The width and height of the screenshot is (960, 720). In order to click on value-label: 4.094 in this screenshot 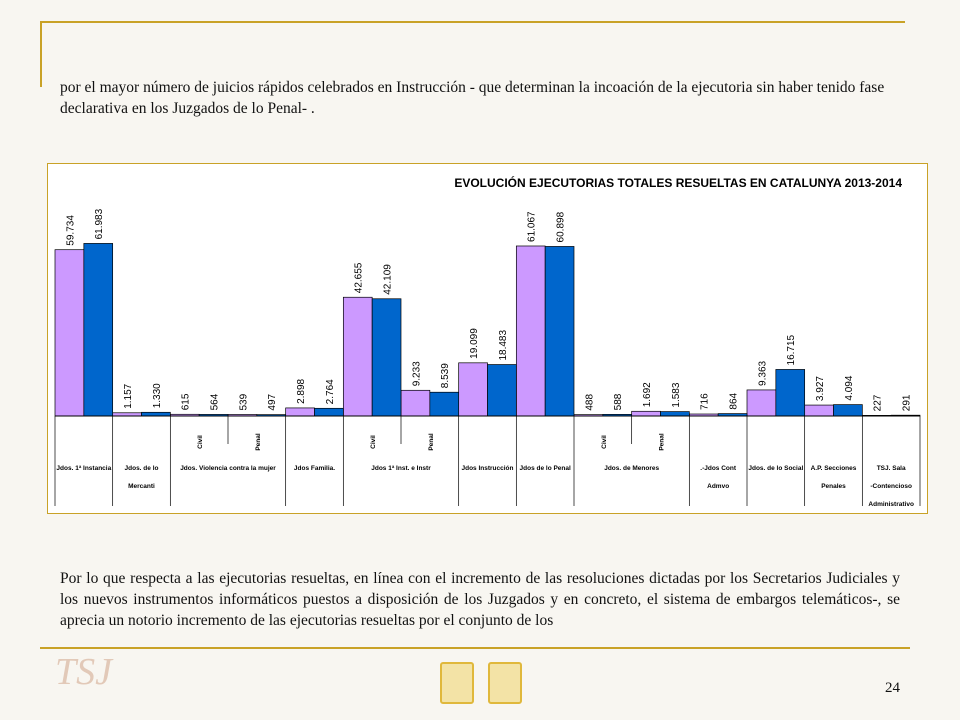, I will do `click(849, 387)`.